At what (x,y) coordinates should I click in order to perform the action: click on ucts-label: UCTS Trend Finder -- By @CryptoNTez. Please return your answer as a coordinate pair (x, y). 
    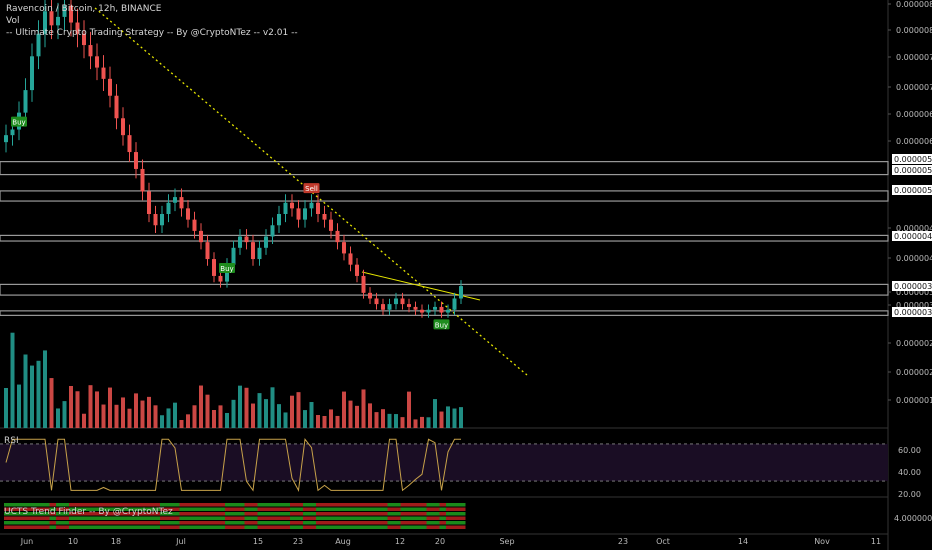
    Looking at the image, I should click on (88, 512).